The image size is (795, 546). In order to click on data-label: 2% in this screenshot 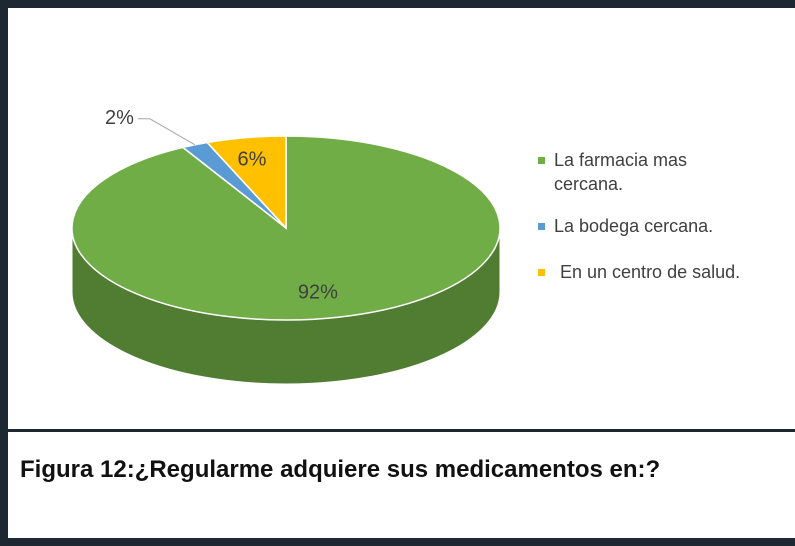, I will do `click(119, 118)`.